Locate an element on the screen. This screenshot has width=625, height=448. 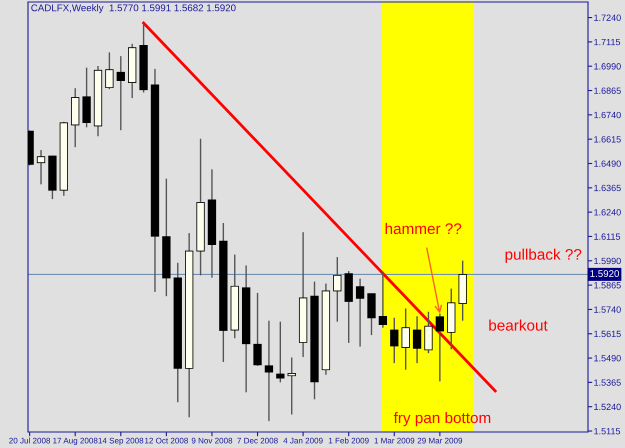
y-tick-label: 1.6115 is located at coordinates (607, 236).